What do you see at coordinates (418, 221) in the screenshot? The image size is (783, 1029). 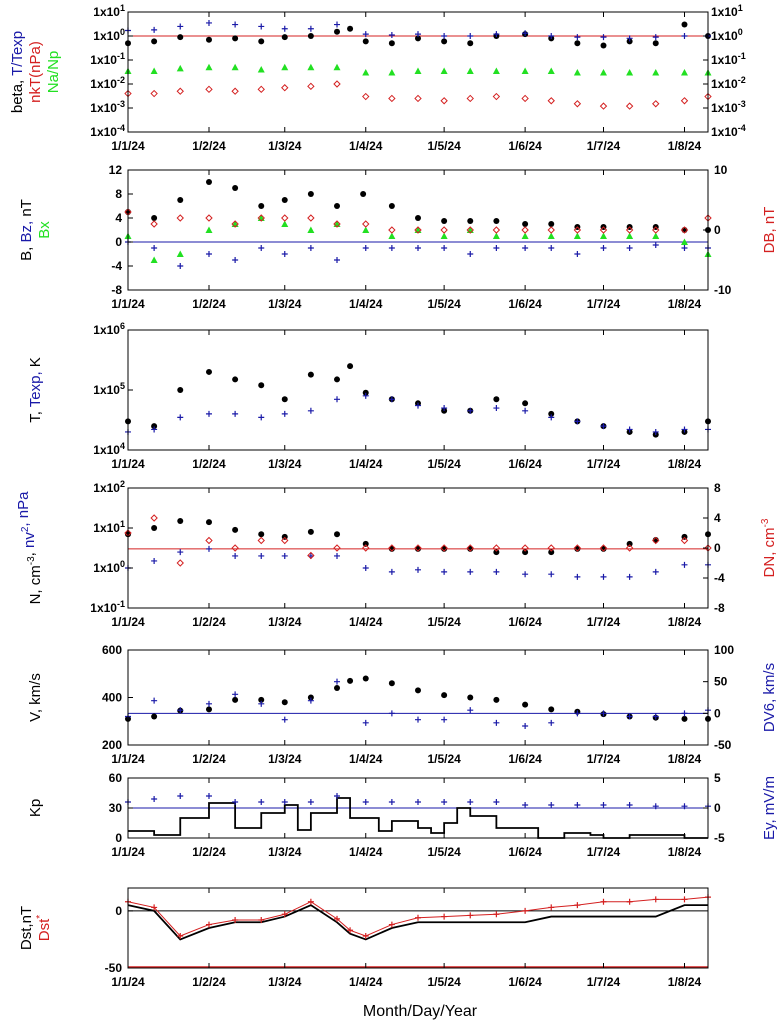 I see `series-db` at bounding box center [418, 221].